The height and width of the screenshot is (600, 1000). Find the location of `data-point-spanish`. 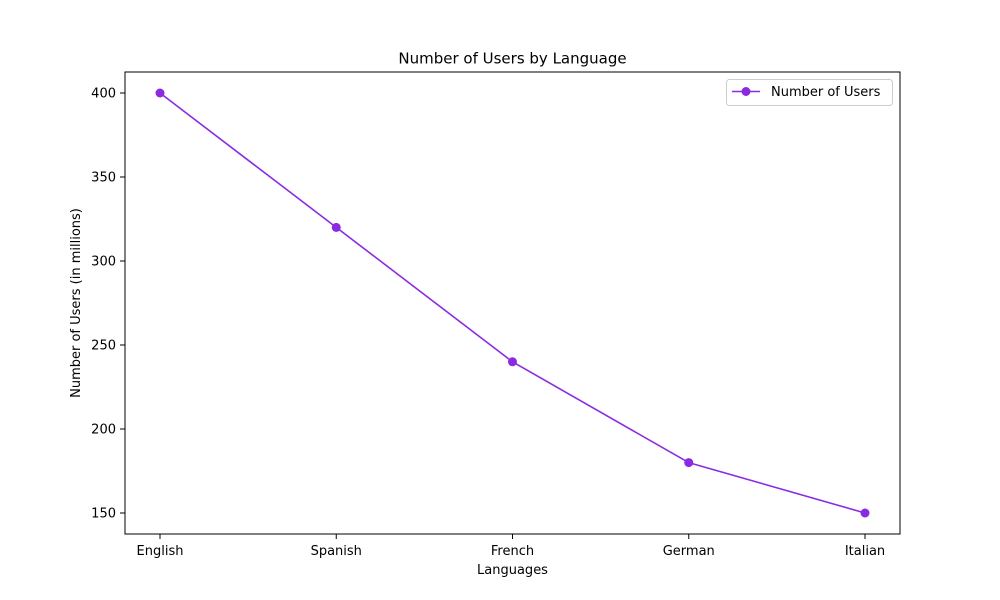

data-point-spanish is located at coordinates (336, 227).